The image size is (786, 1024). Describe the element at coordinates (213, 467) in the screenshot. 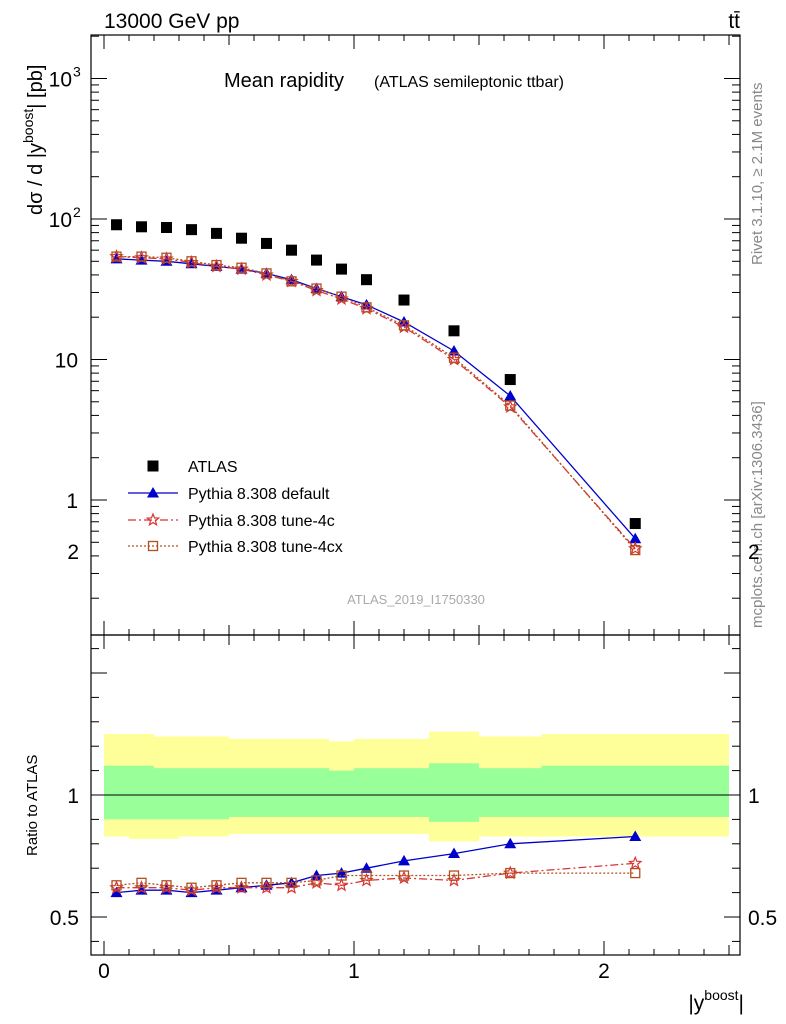

I see `legend-label: ATLAS` at that location.